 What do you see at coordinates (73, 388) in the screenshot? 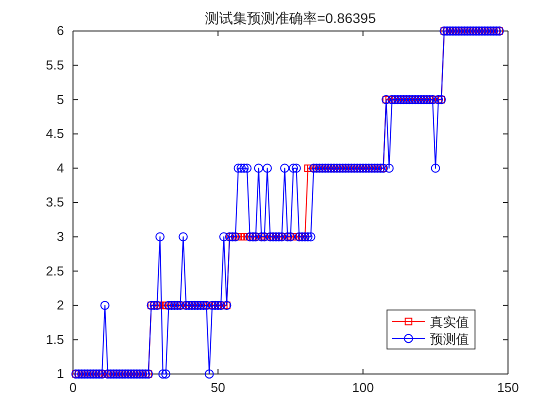
I see `x-tick-label: 0` at bounding box center [73, 388].